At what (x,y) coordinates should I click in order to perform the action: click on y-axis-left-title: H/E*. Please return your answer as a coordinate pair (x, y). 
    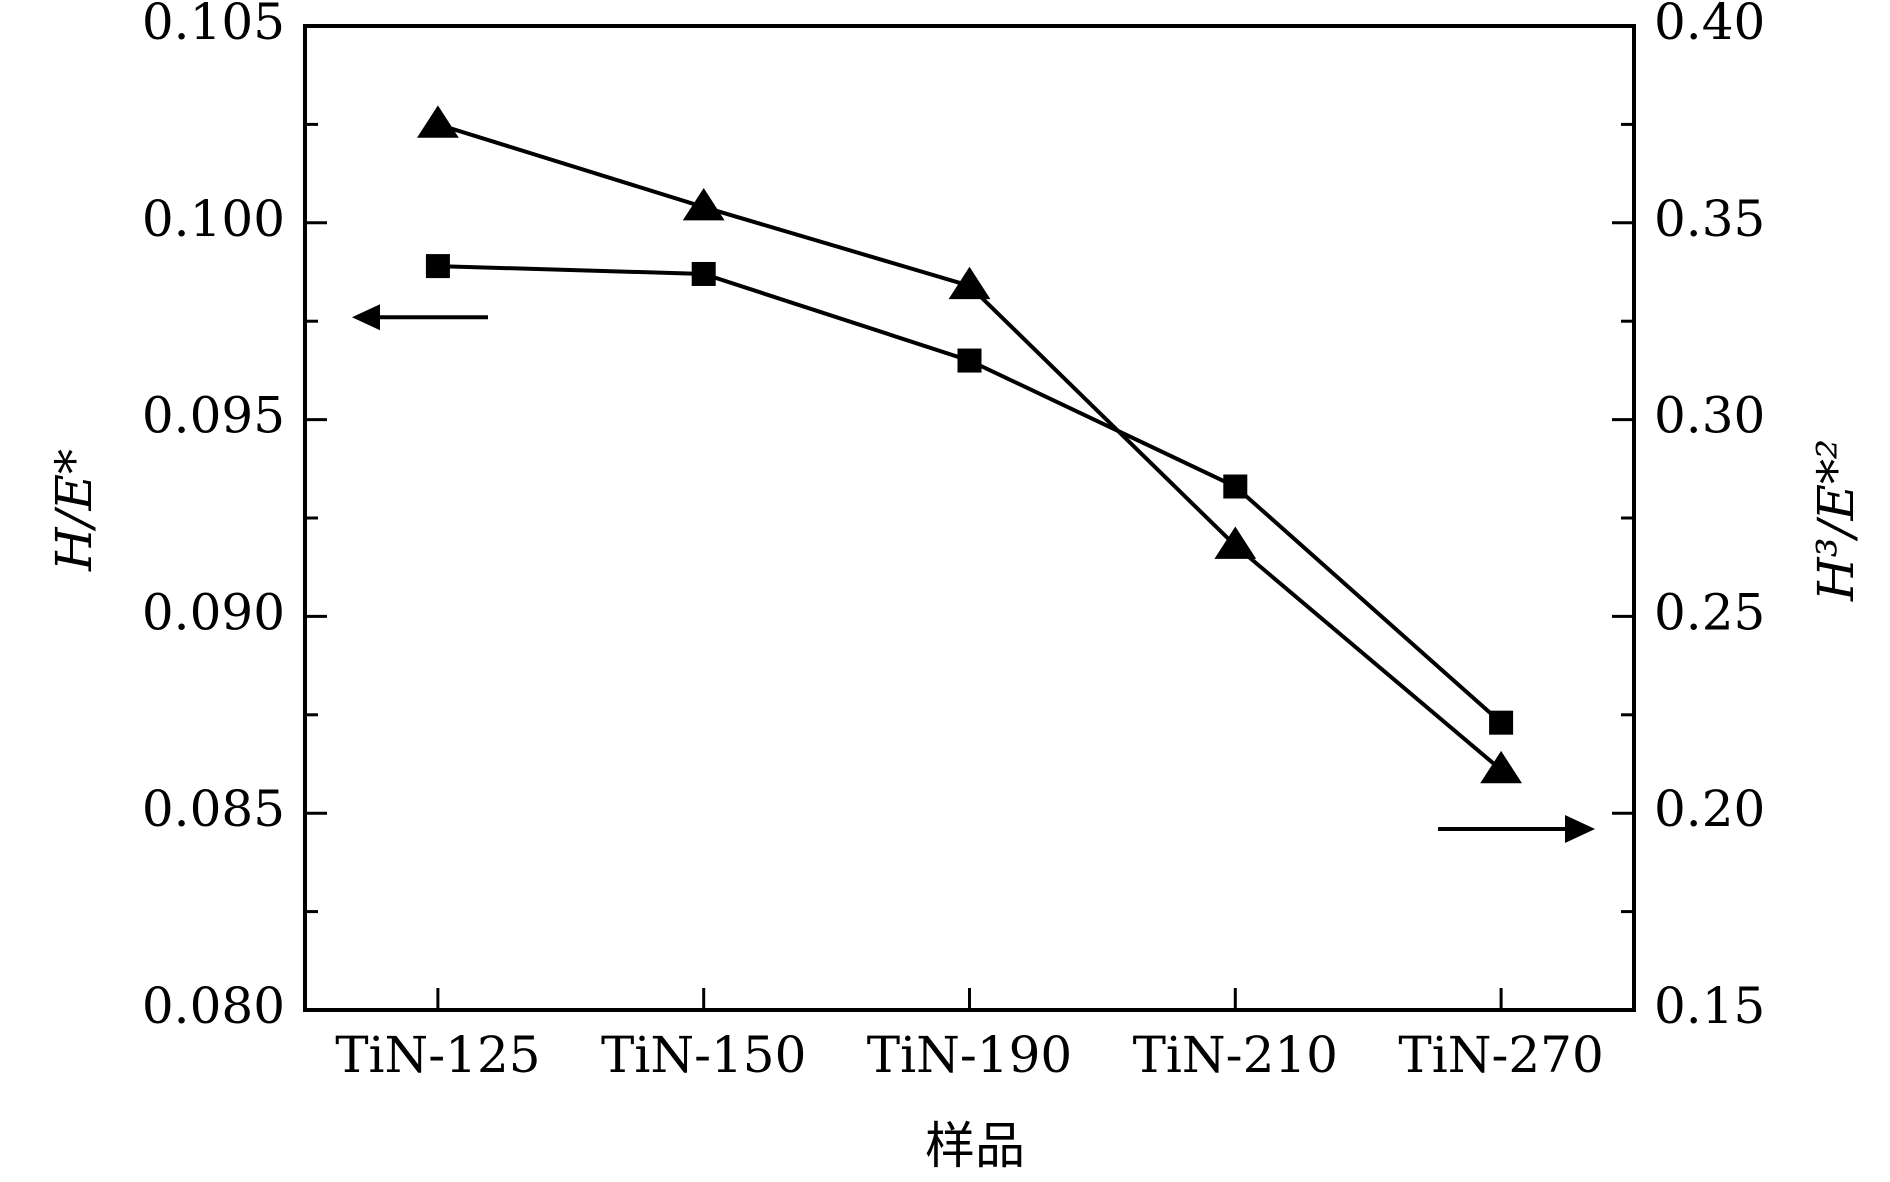
    Looking at the image, I should click on (74, 510).